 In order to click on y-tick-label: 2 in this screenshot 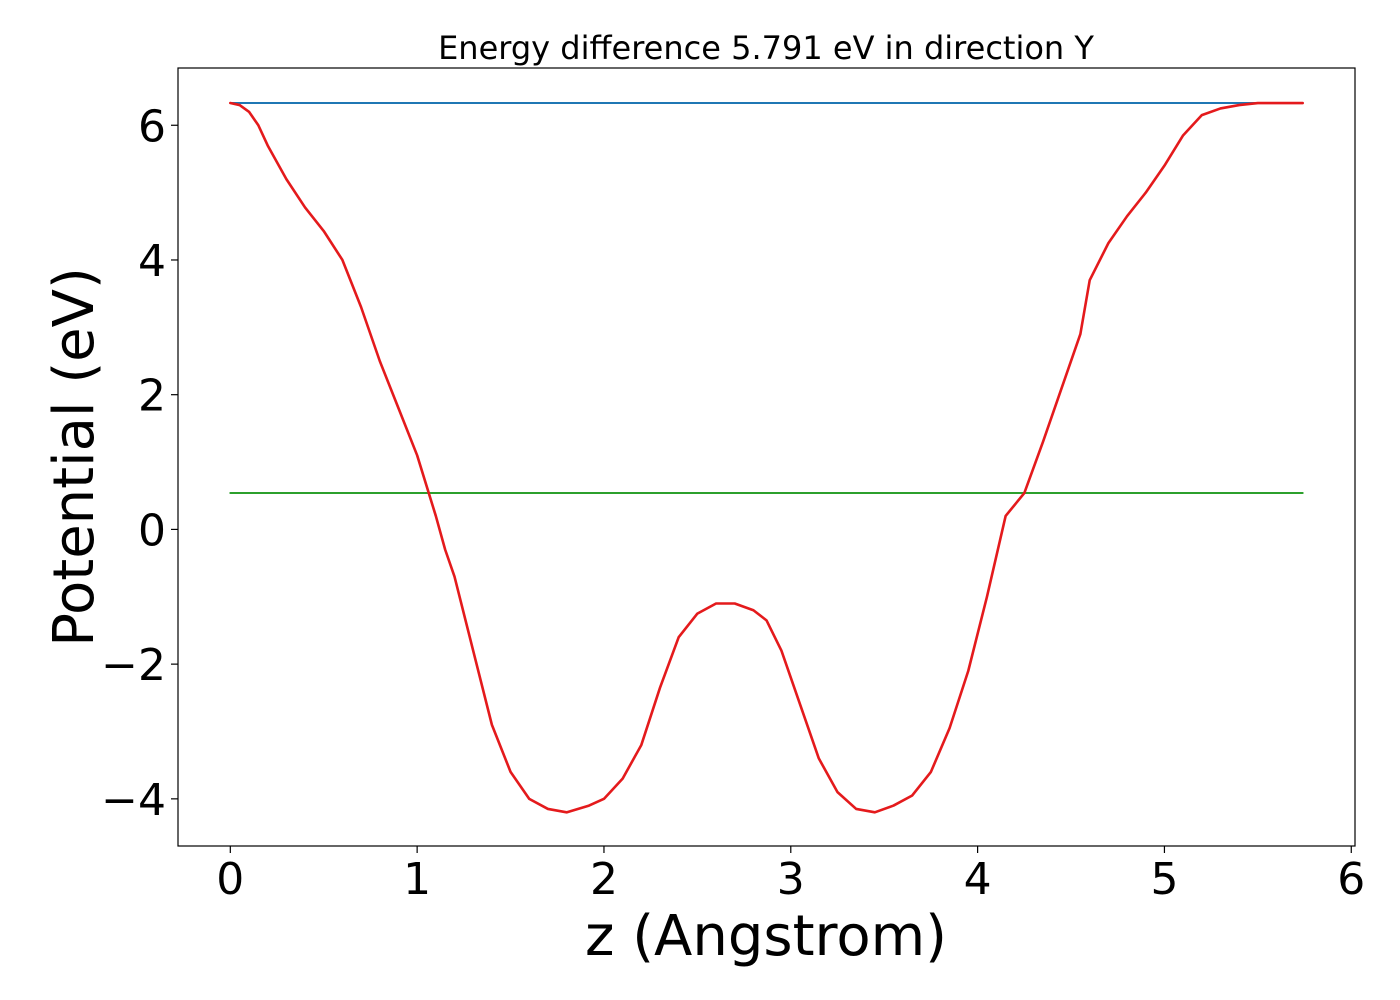, I will do `click(152, 396)`.